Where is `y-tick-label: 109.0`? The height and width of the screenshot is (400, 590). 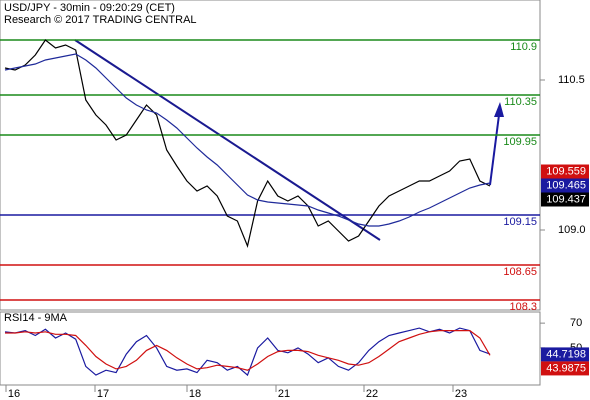 y-tick-label: 109.0 is located at coordinates (572, 230).